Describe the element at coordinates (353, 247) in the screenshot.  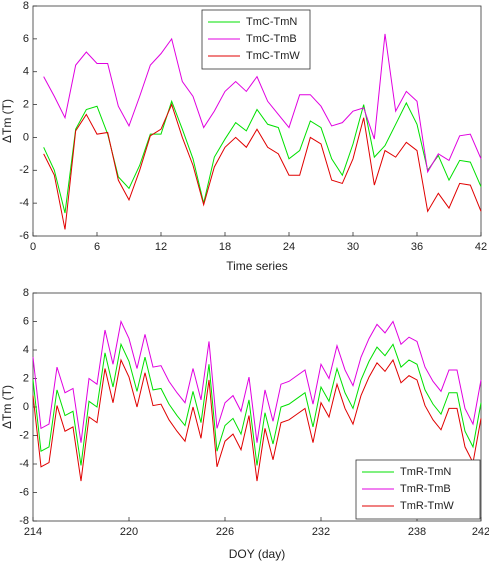
I see `x-tick-label: 30` at that location.